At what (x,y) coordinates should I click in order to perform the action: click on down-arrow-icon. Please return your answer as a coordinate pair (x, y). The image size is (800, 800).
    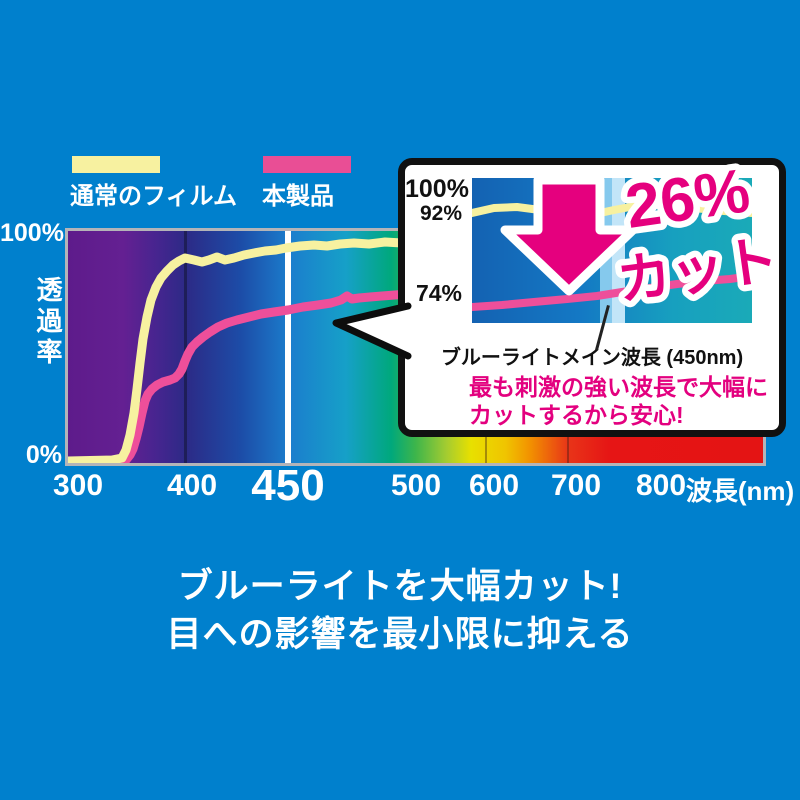
    Looking at the image, I should click on (569, 237).